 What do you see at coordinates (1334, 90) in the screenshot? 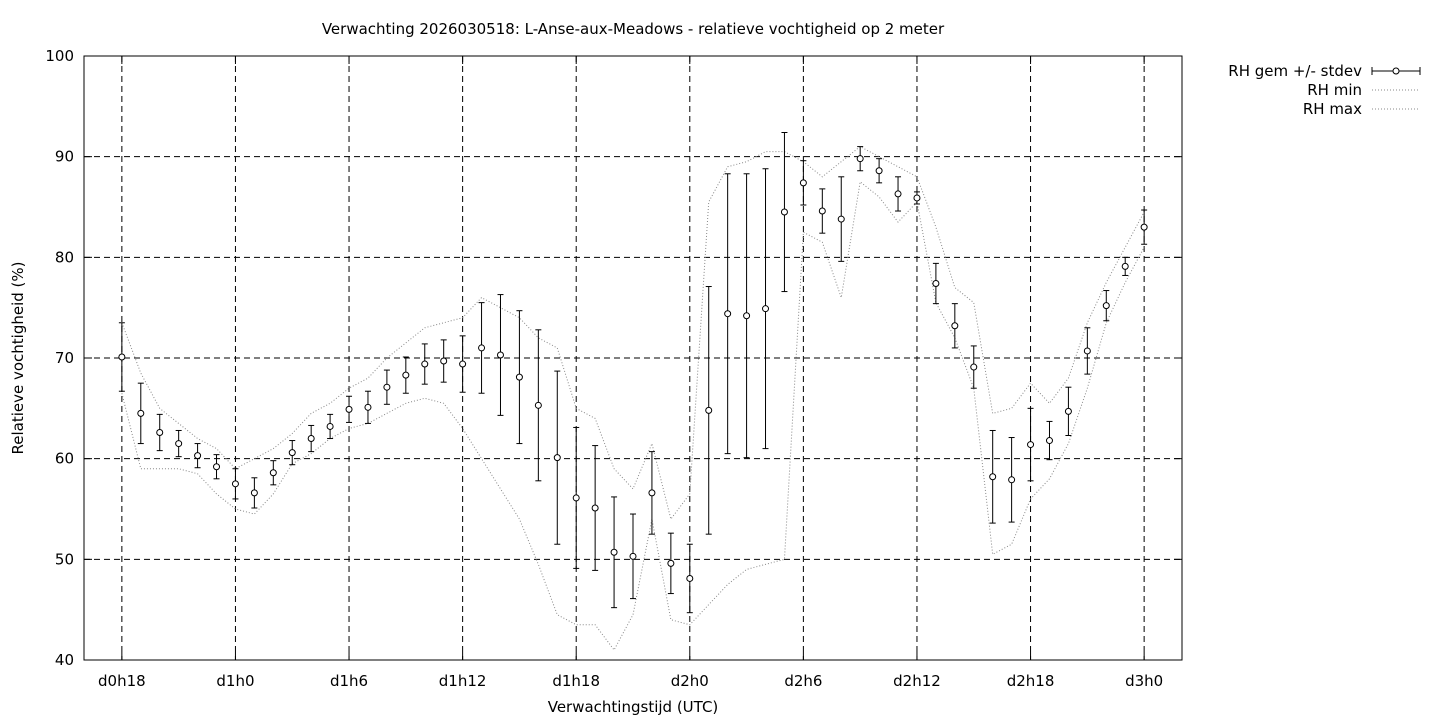
I see `legend-label: RH min` at bounding box center [1334, 90].